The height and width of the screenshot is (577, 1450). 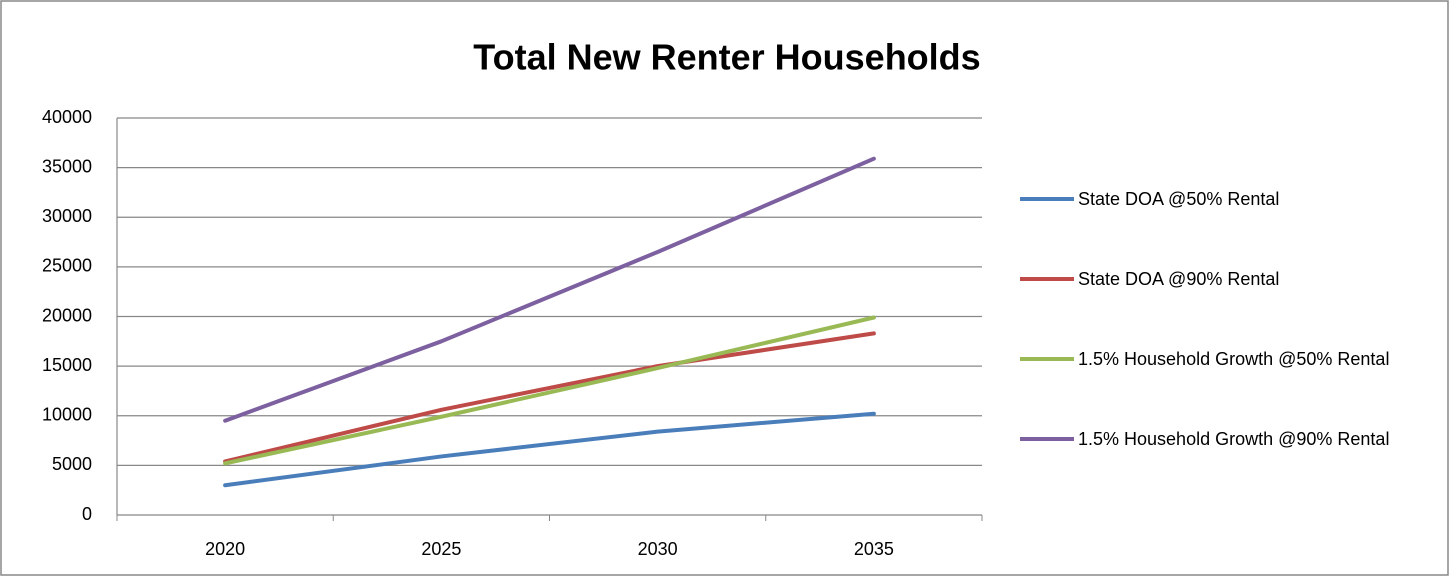 What do you see at coordinates (67, 117) in the screenshot?
I see `y-tick-label: 40000` at bounding box center [67, 117].